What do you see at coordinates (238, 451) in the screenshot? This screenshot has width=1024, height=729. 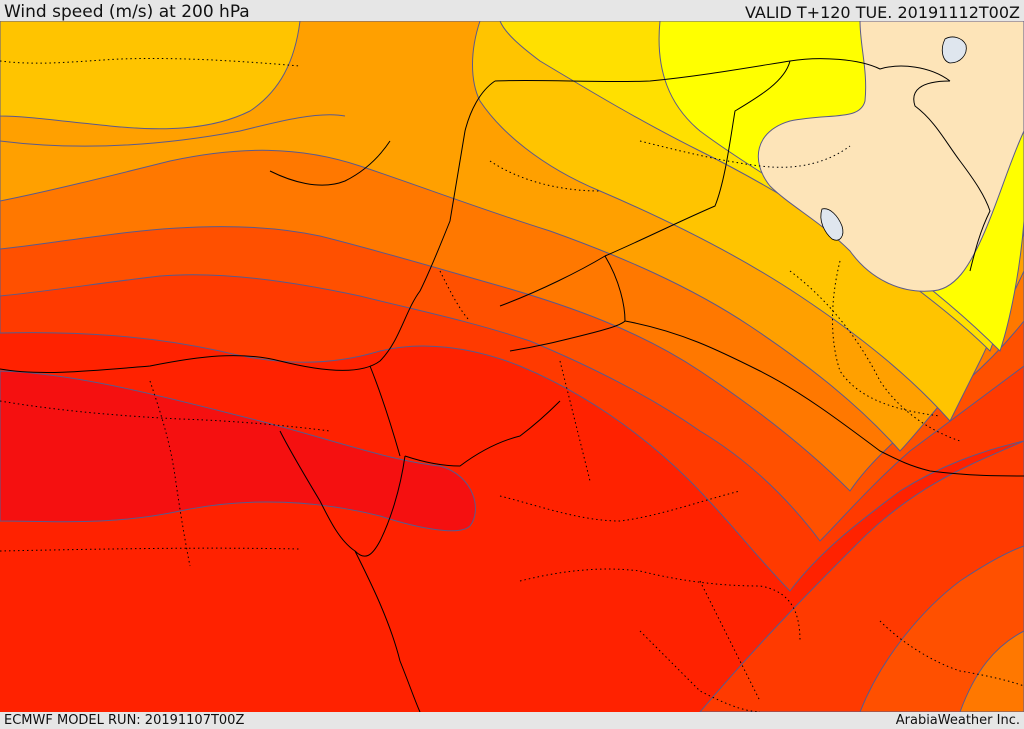 I see `band-core-red` at bounding box center [238, 451].